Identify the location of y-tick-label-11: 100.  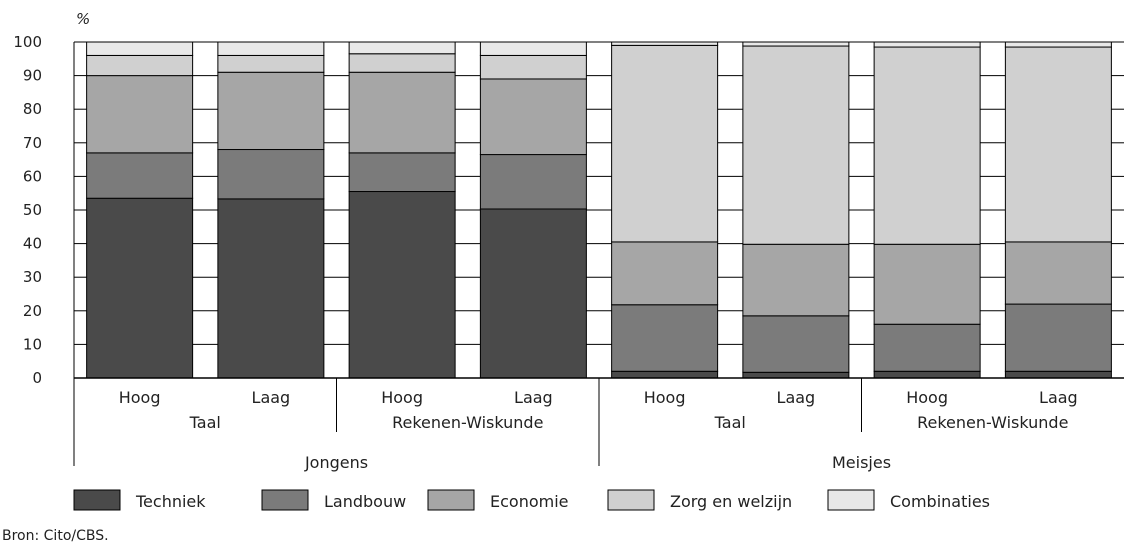
(27, 42).